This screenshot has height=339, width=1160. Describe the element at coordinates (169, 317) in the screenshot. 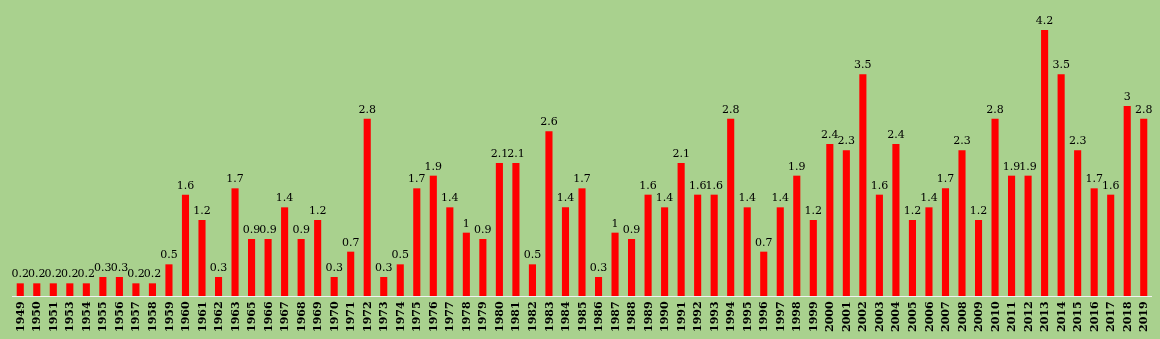

I see `x-tick-label: 1959` at that location.